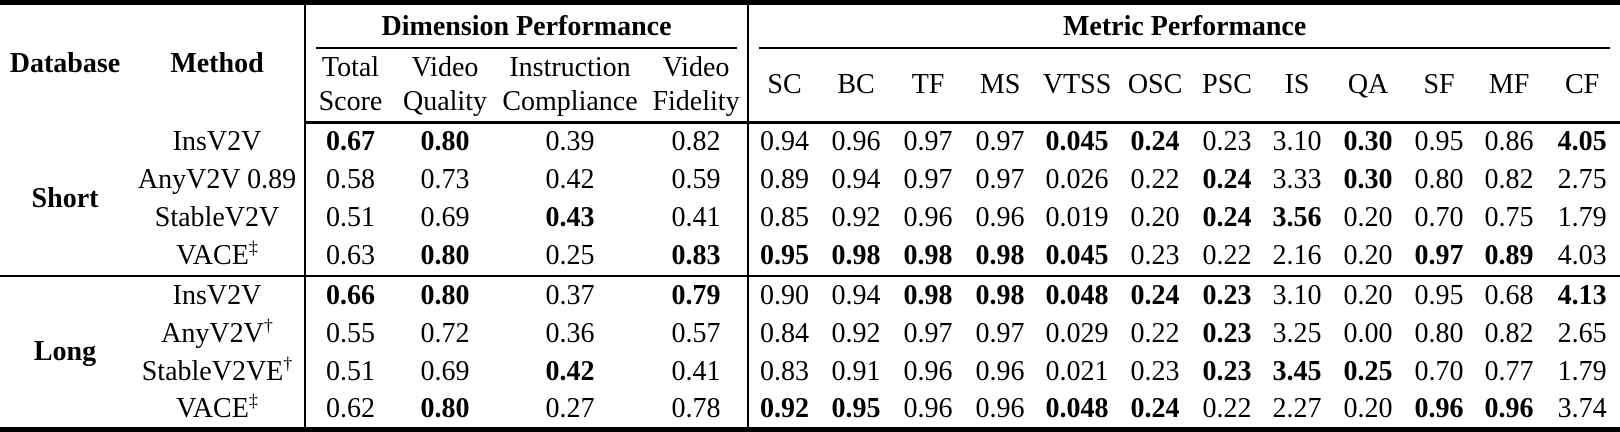  Describe the element at coordinates (1582, 180) in the screenshot. I see `metric-value-cell: 2.75` at that location.